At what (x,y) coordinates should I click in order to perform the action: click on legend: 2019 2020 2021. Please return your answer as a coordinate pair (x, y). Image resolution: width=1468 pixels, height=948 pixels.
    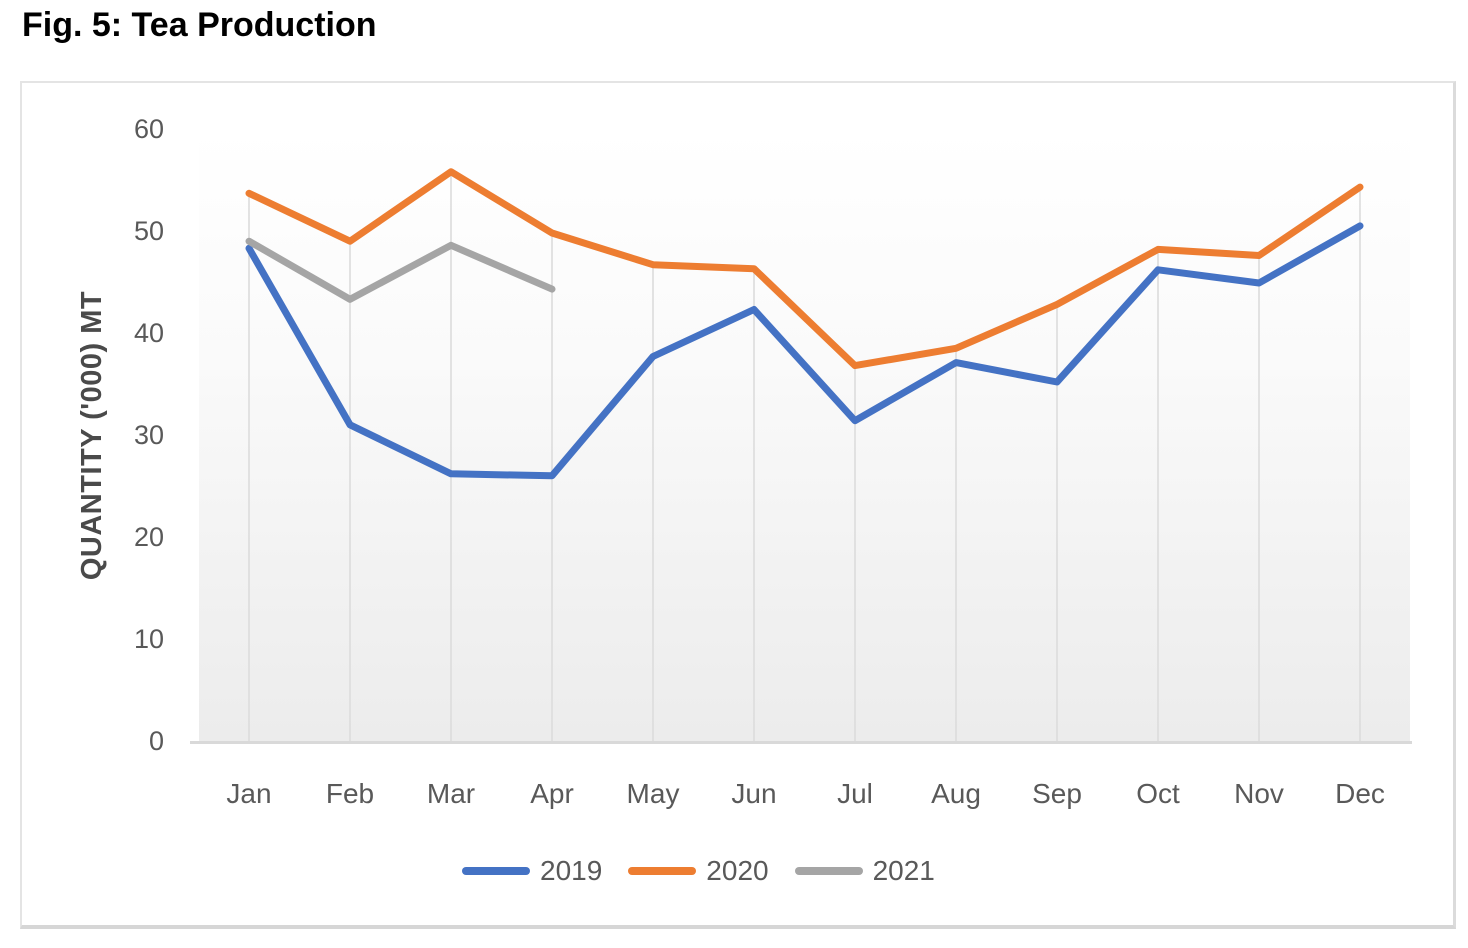
    Looking at the image, I should click on (698, 871).